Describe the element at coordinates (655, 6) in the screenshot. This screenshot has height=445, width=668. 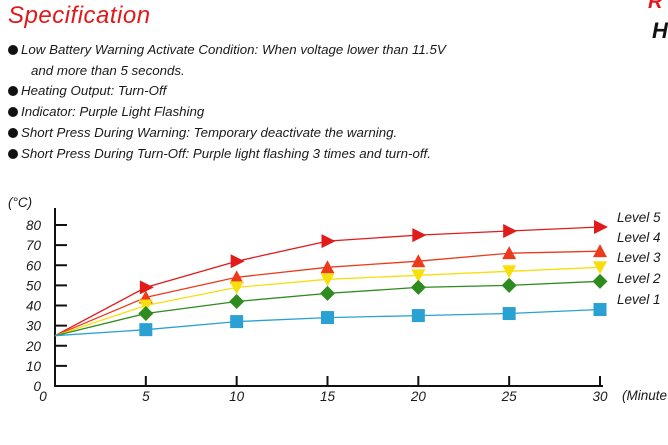
I see `corner-mark-top: R` at that location.